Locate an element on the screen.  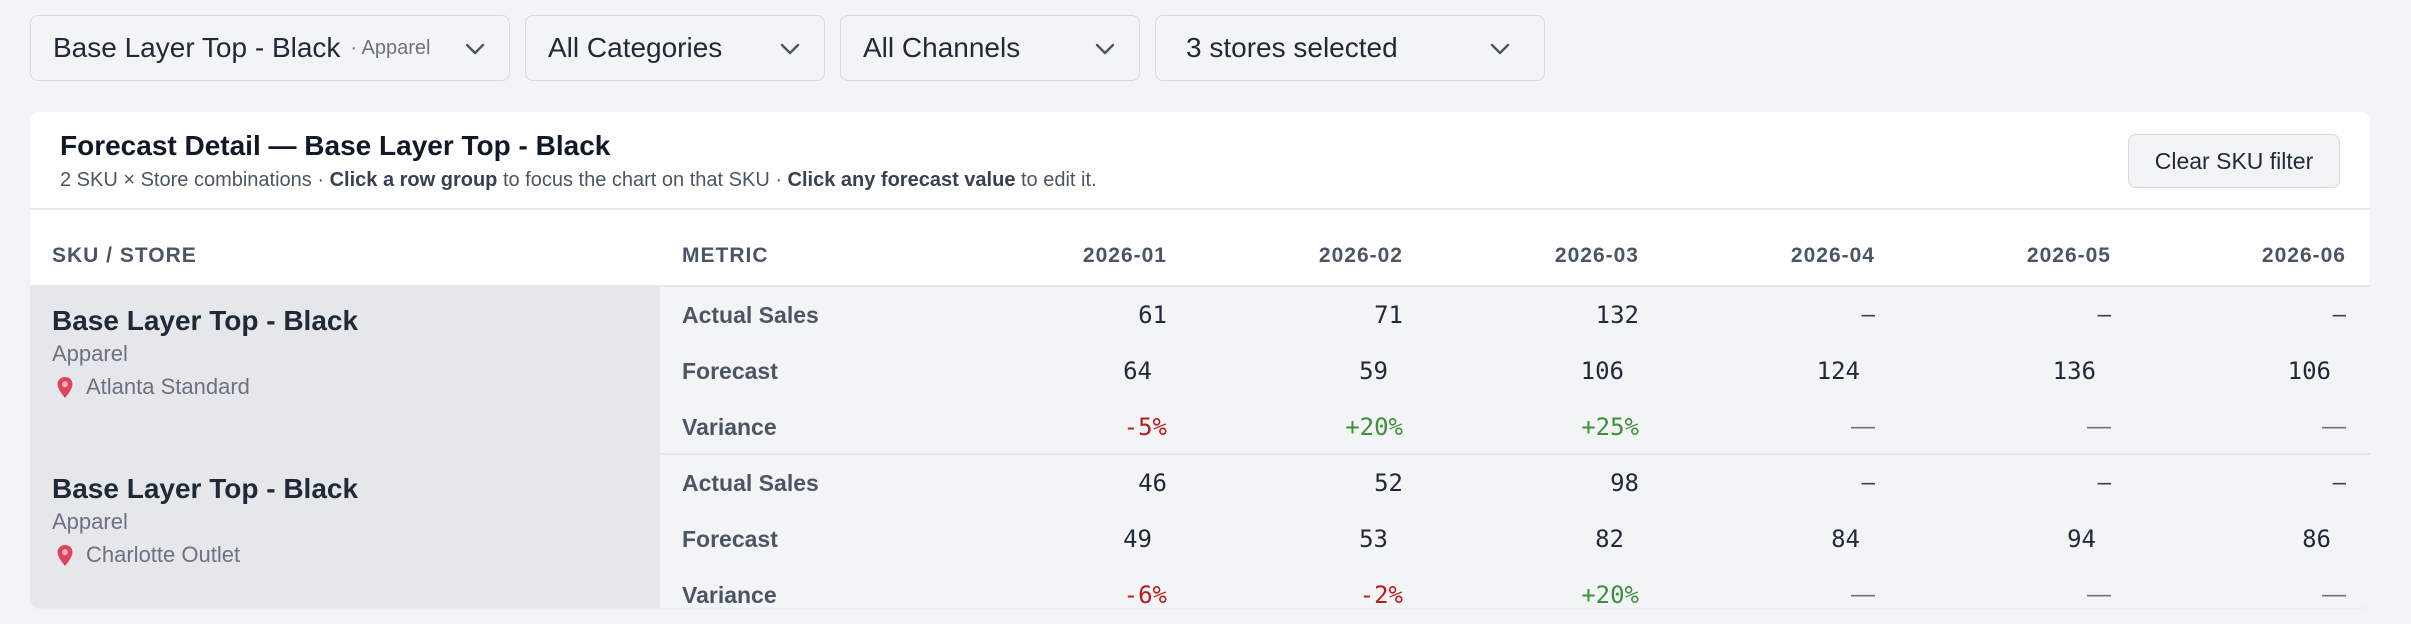
forecast-value: 86 is located at coordinates (2316, 539).